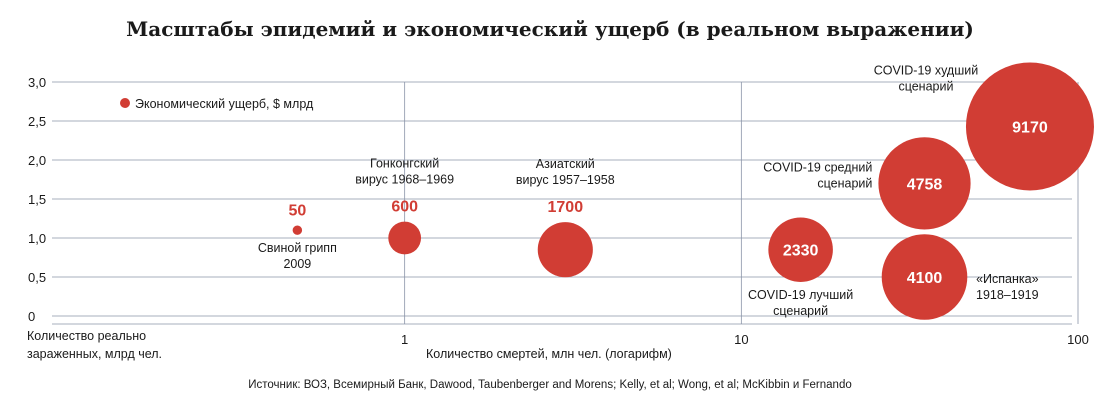 Image resolution: width=1100 pixels, height=416 pixels. Describe the element at coordinates (37, 82) in the screenshot. I see `y-tick-label: 3,0` at that location.